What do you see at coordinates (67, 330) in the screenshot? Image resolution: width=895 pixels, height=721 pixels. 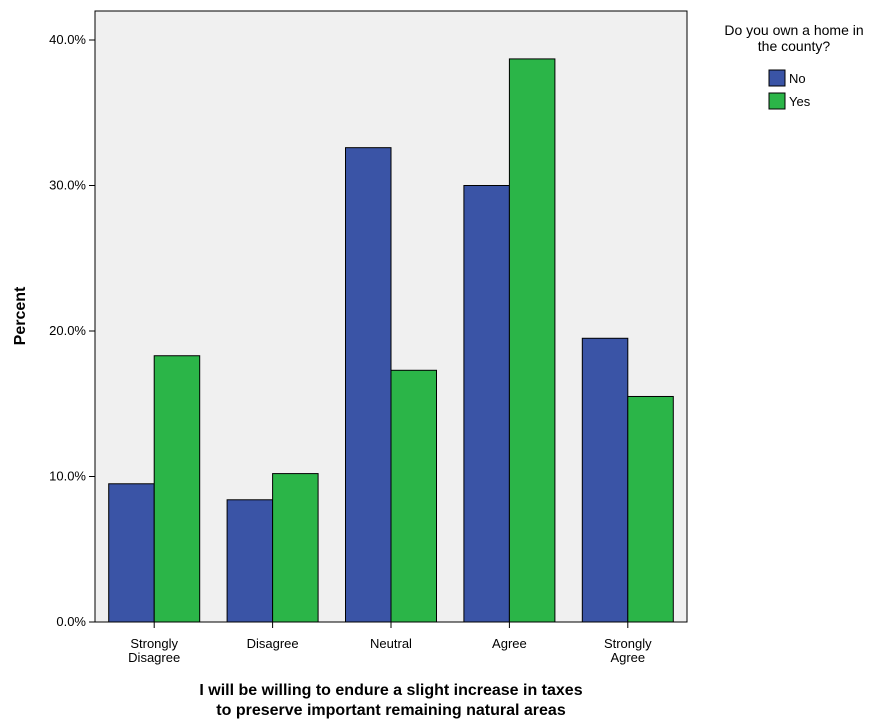 I see `y-tick-label: 20.0%` at bounding box center [67, 330].